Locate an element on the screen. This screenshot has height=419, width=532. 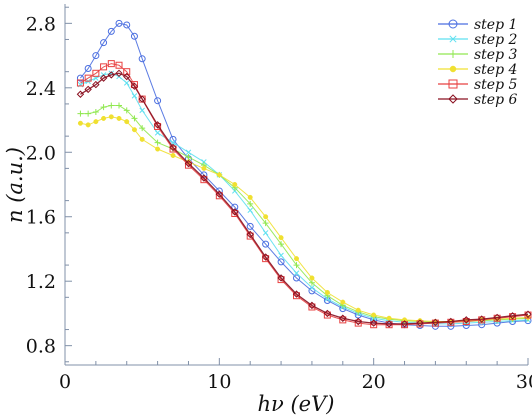
y-tick-label: 2.0 is located at coordinates (41, 153).